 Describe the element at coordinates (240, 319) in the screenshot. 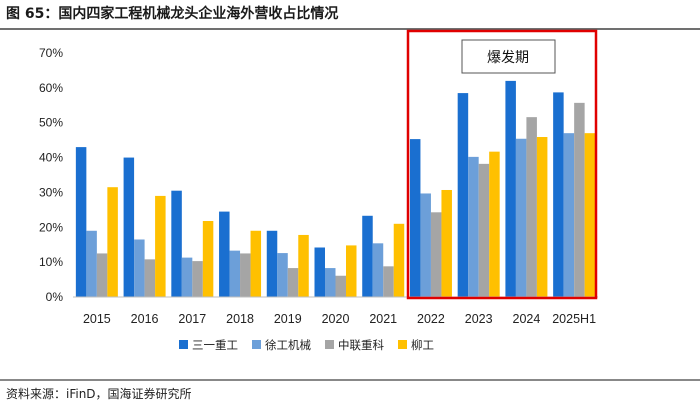

I see `x-tick-label: 2018` at that location.